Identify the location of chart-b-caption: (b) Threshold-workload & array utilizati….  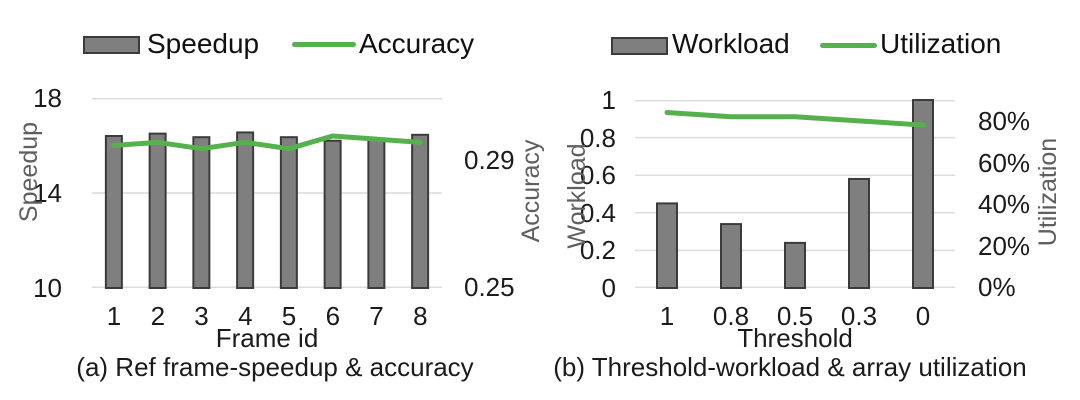
(790, 367).